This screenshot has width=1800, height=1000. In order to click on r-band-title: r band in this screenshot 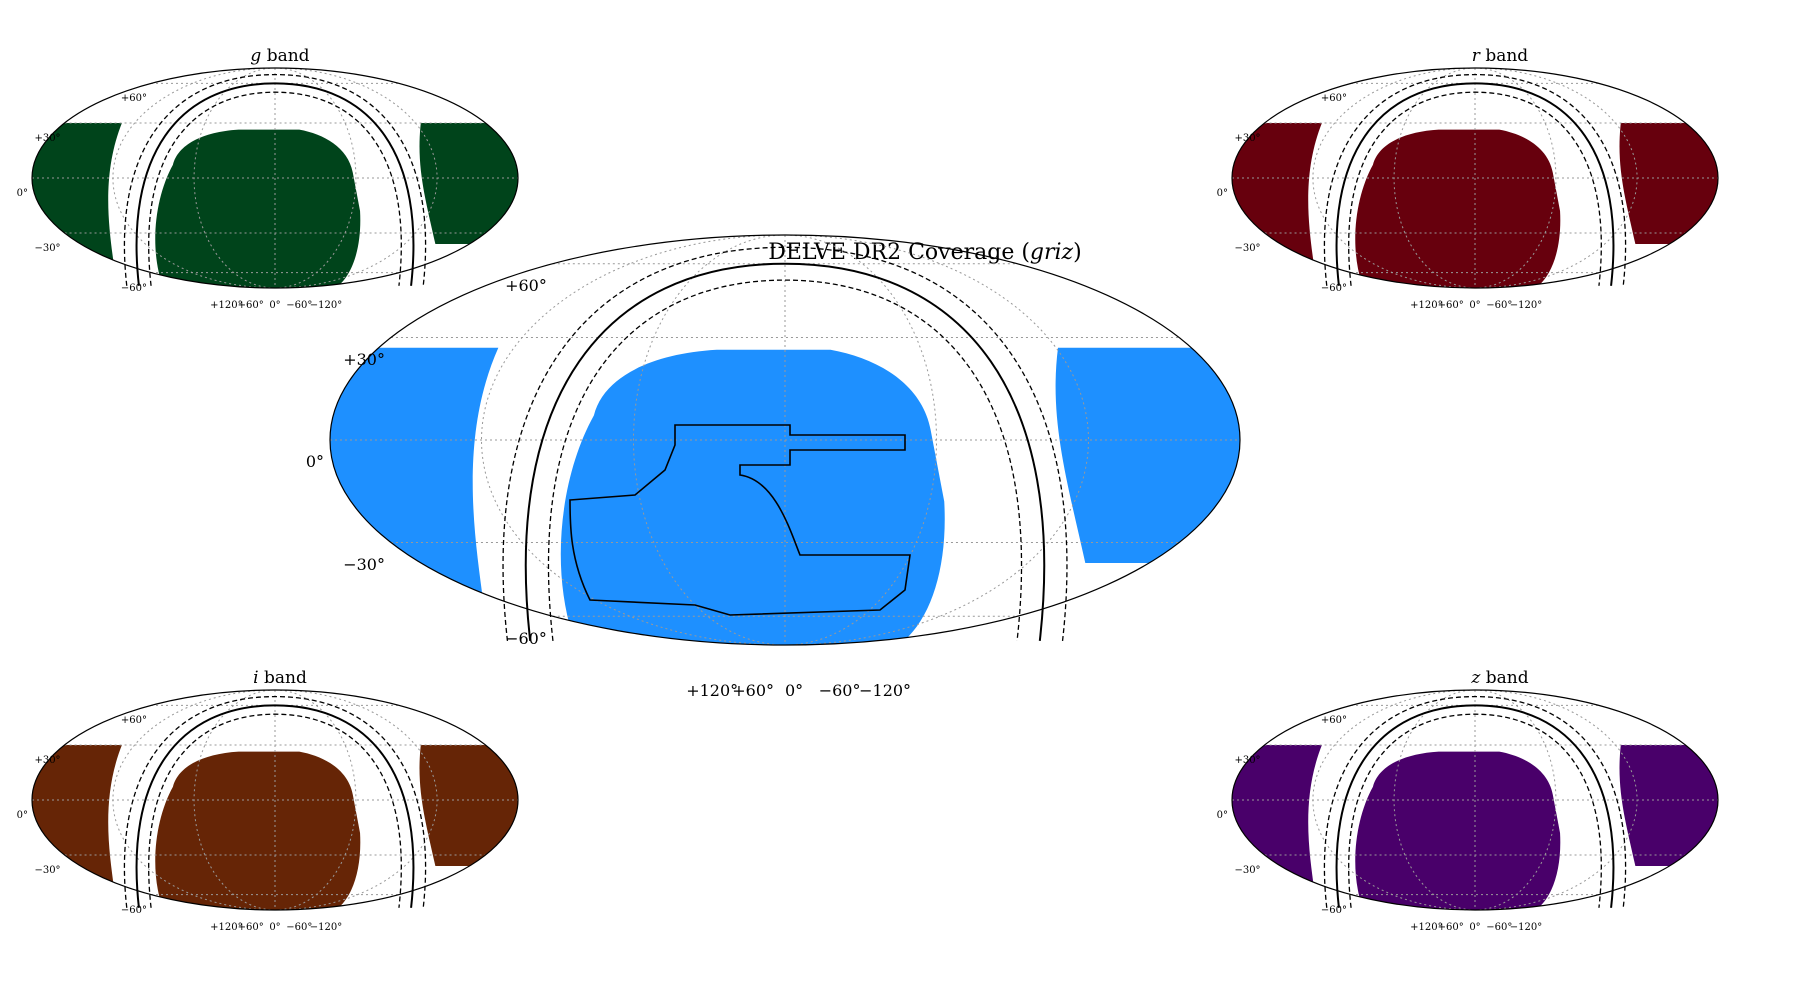, I will do `click(1500, 56)`.